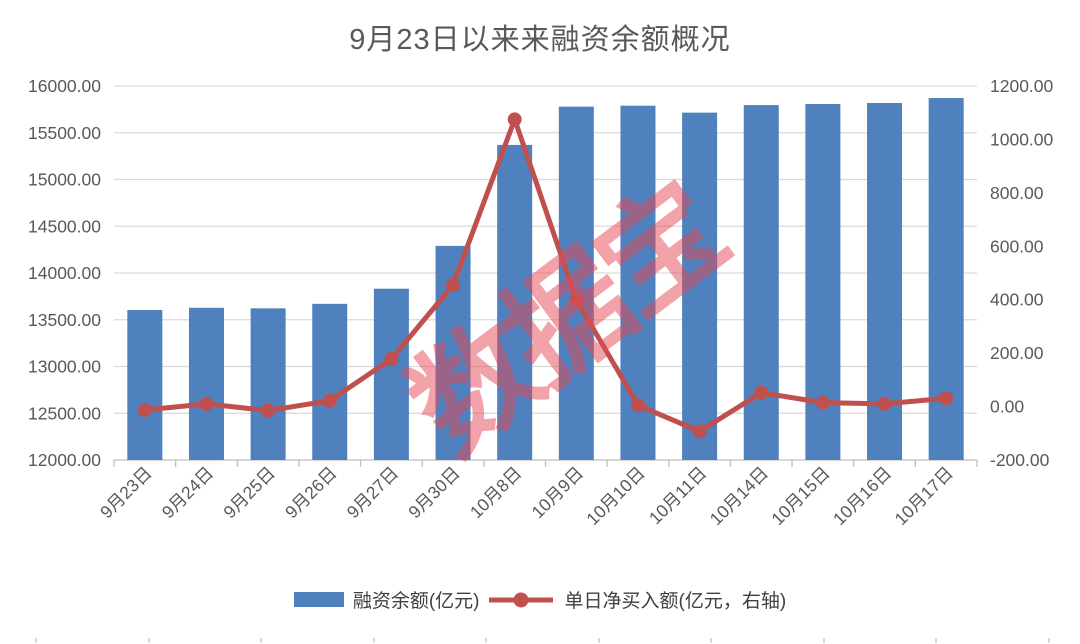 Image resolution: width=1080 pixels, height=644 pixels. What do you see at coordinates (637, 405) in the screenshot?
I see `net-buy-marker-10月10日` at bounding box center [637, 405].